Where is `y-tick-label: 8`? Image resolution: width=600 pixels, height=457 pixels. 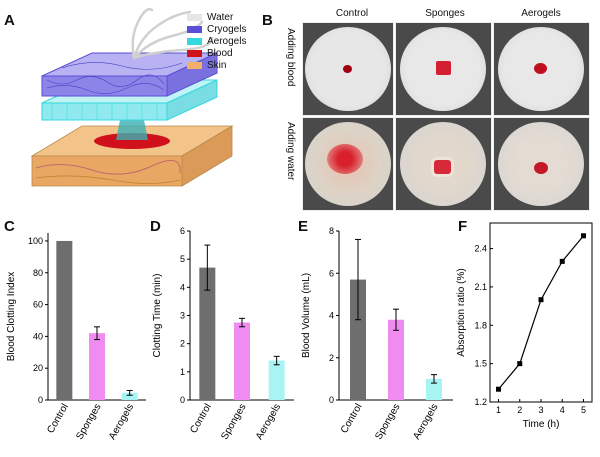 y-tick-label: 8 is located at coordinates (331, 231).